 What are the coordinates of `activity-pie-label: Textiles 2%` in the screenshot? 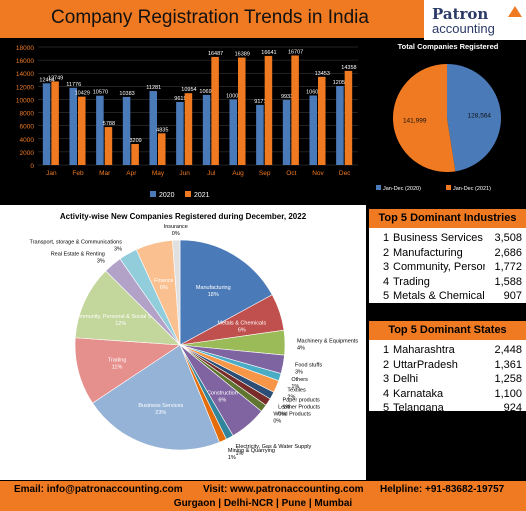 It's located at (296, 393).